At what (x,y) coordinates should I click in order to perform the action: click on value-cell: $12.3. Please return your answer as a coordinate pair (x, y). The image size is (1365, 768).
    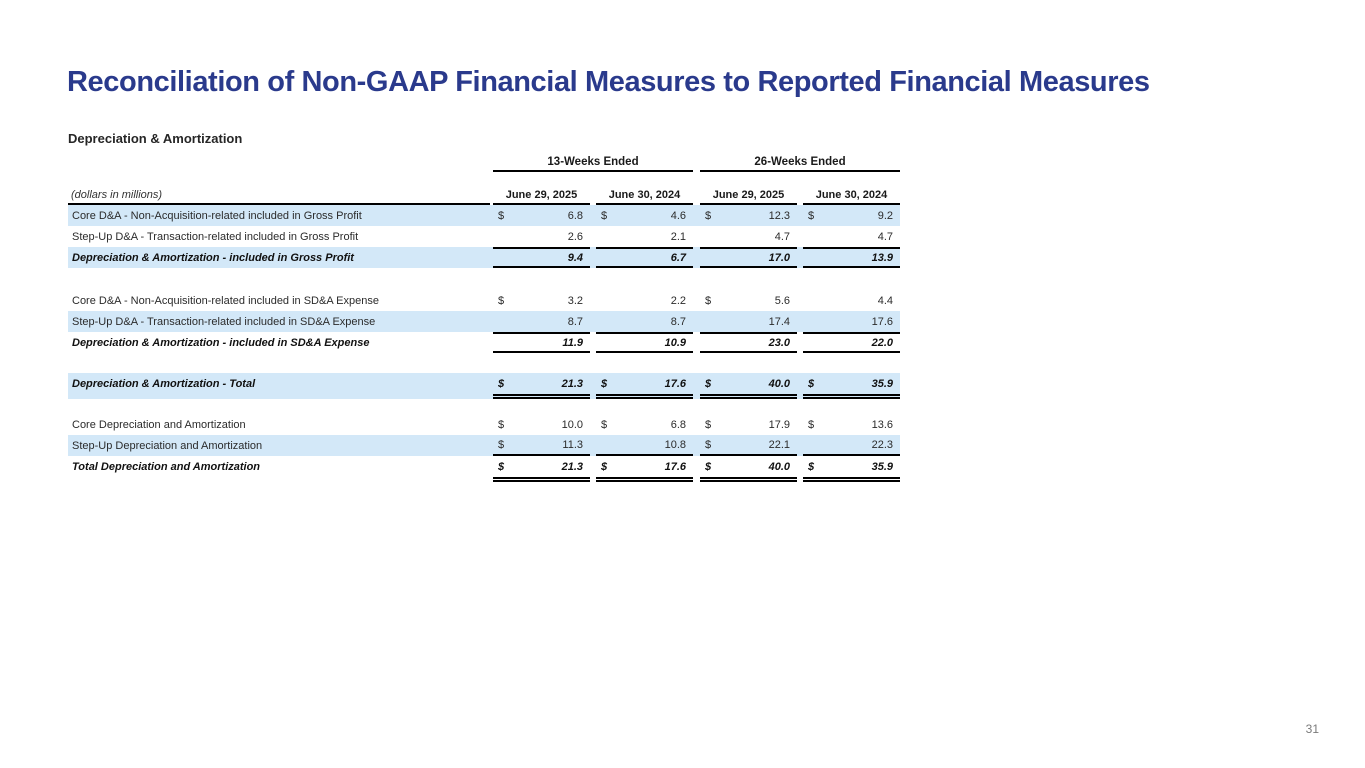
    Looking at the image, I should click on (748, 215).